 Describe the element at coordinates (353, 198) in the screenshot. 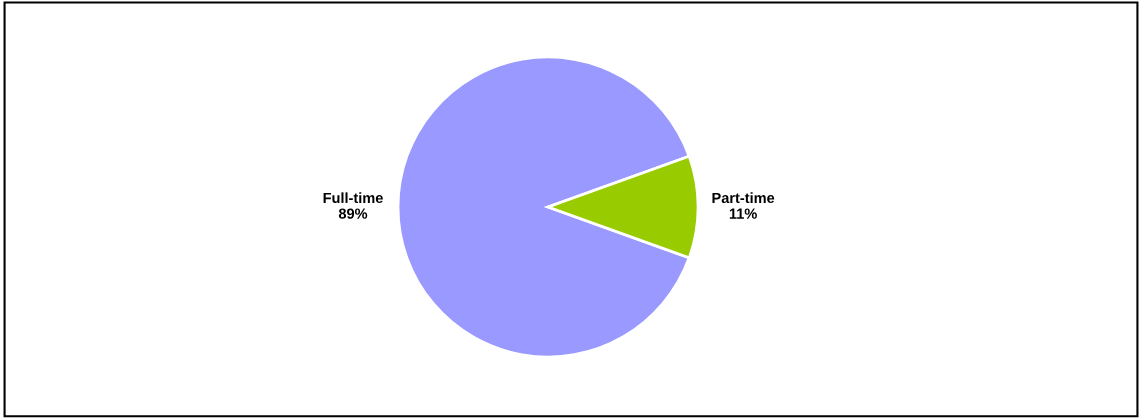

I see `slice-label: Full-time` at that location.